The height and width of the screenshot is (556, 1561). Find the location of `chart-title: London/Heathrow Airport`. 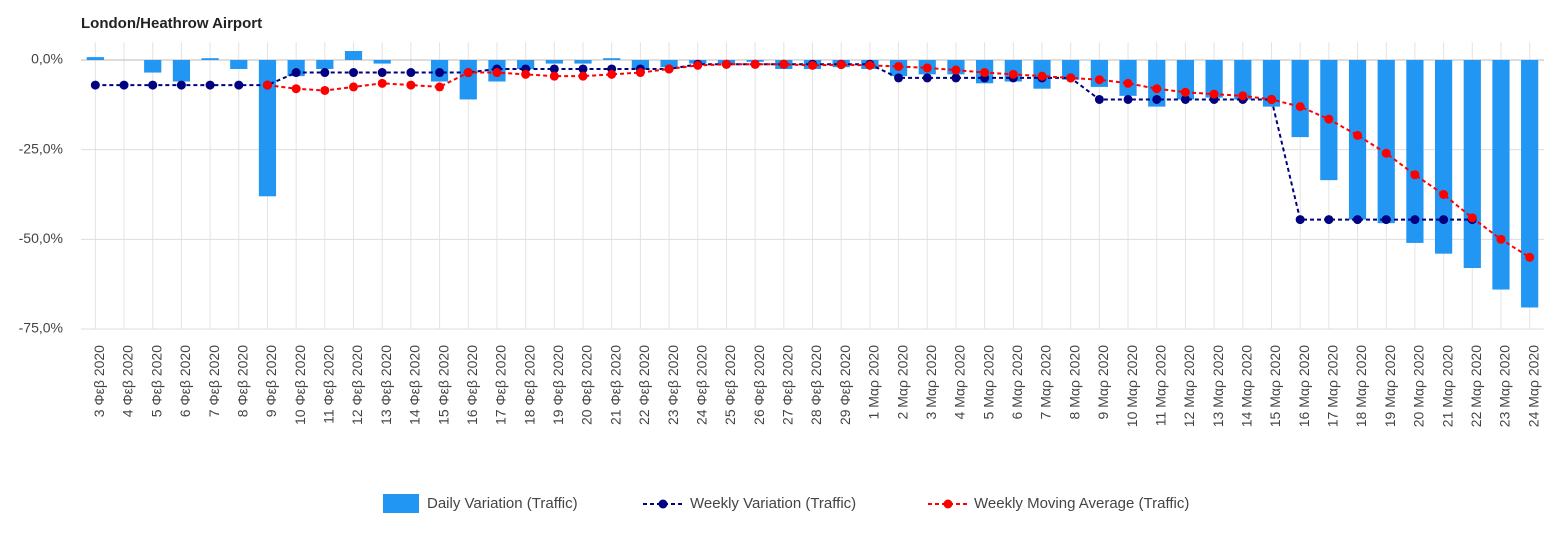

chart-title: London/Heathrow Airport is located at coordinates (171, 23).